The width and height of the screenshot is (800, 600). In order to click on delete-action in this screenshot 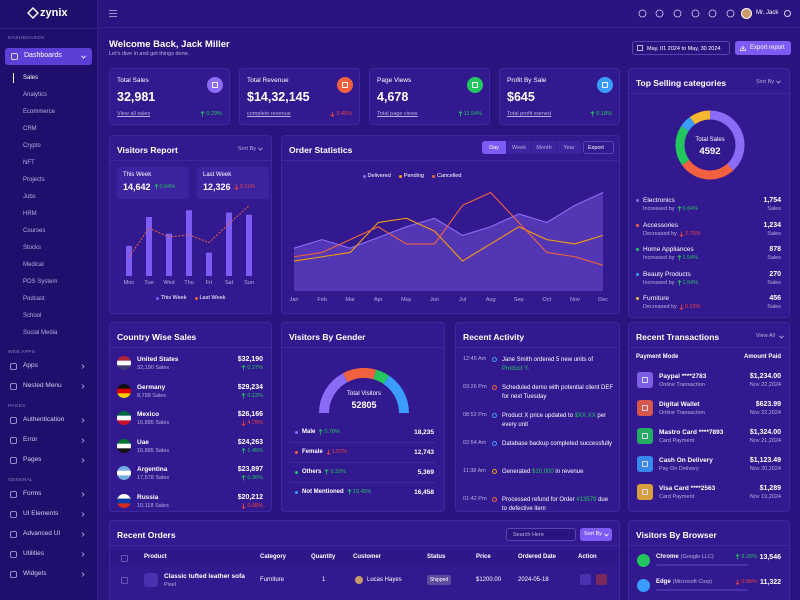, I will do `click(601, 579)`.